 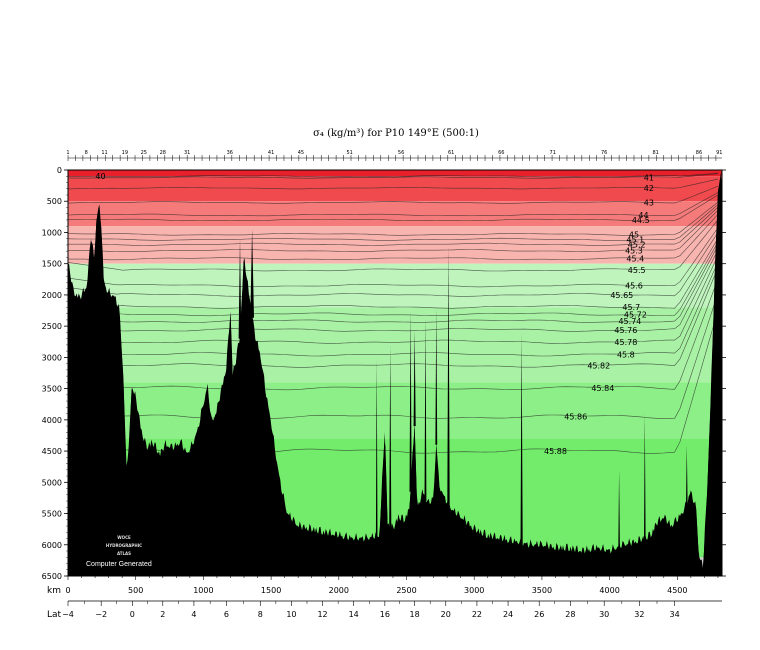 I want to click on watermark-line: HYDROGRAPHIC, so click(x=124, y=545).